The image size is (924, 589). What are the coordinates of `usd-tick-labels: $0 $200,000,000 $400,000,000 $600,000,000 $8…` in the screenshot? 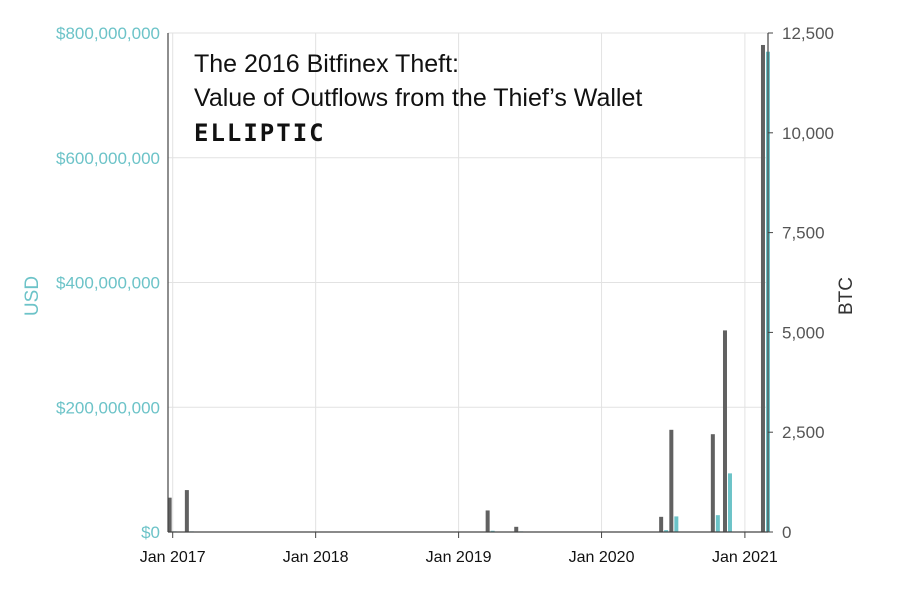 It's located at (108, 283).